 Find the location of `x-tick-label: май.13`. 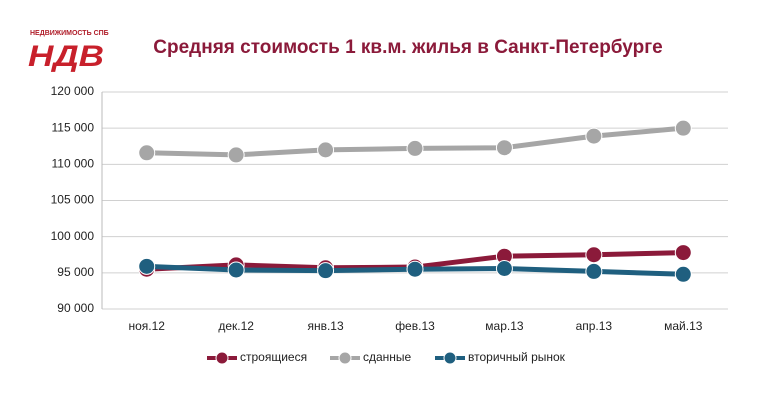

x-tick-label: май.13 is located at coordinates (683, 326).